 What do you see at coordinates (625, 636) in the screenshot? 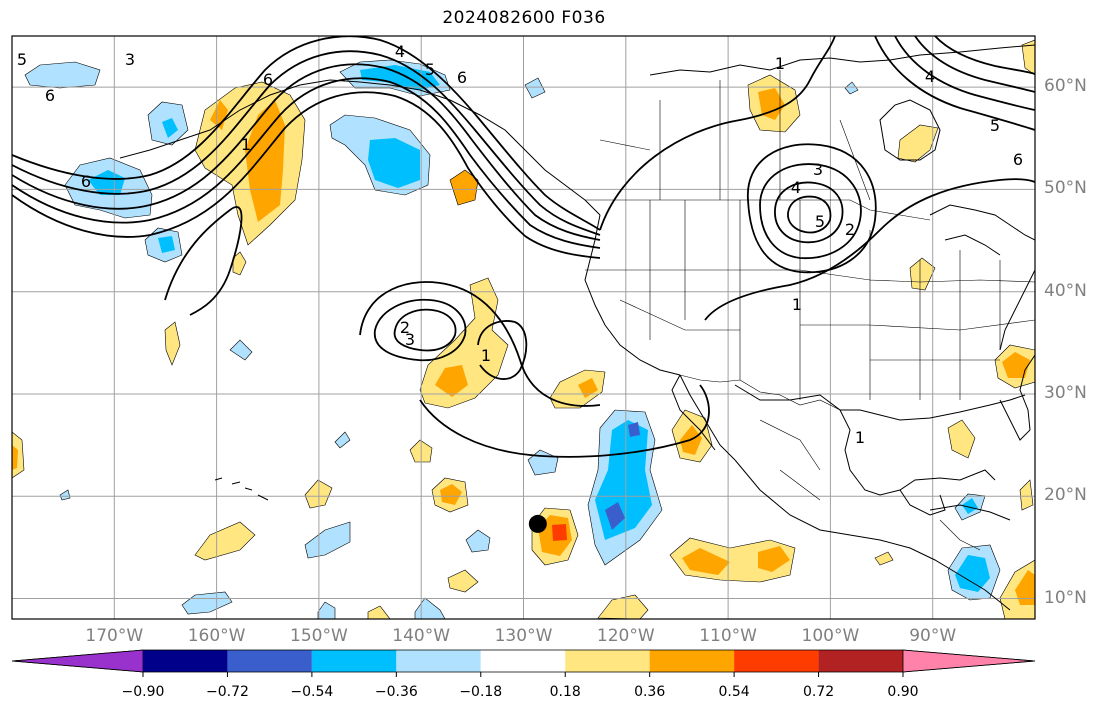
I see `longitude-label: 120°W` at bounding box center [625, 636].